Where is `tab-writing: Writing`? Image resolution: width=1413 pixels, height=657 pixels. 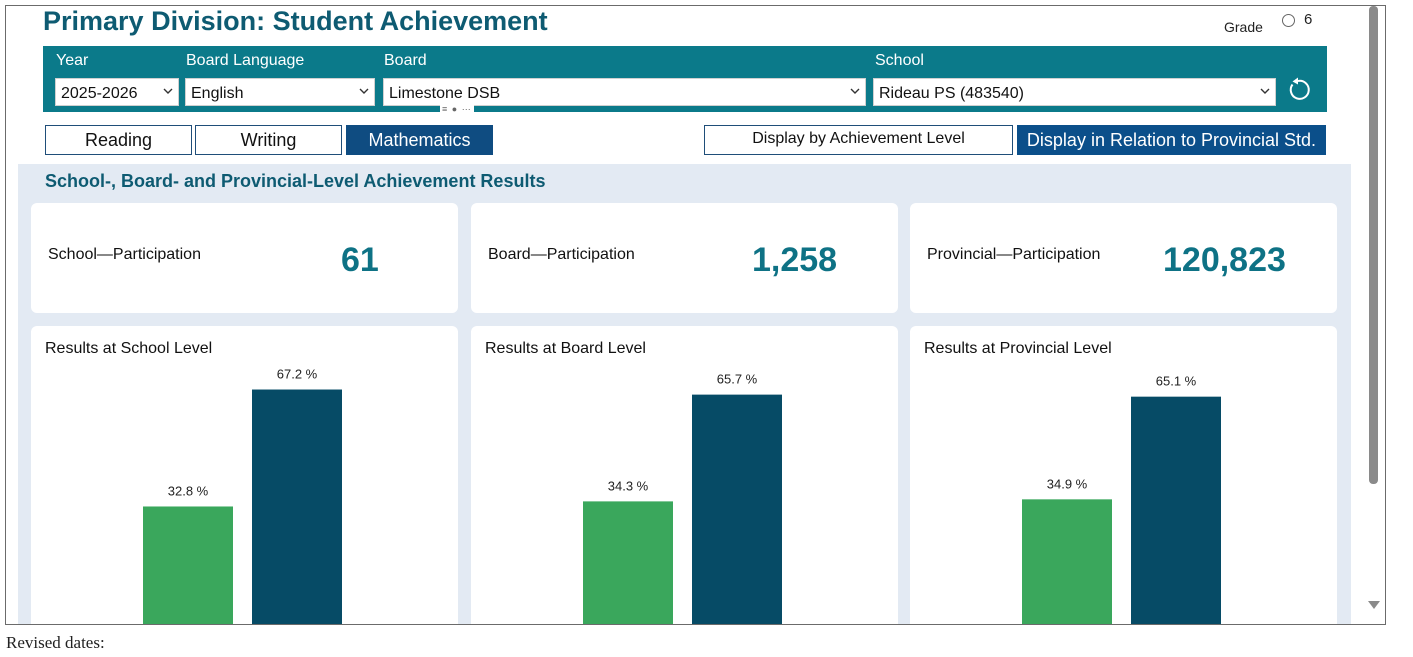 tab-writing: Writing is located at coordinates (268, 140).